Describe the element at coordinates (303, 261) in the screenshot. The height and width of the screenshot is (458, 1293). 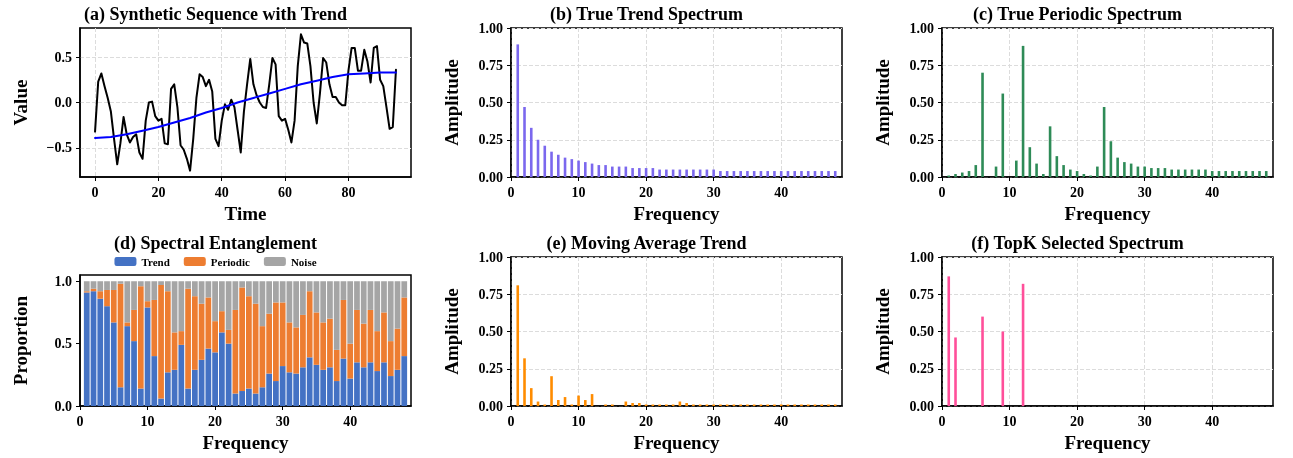
I see `legend-label: Noise` at that location.